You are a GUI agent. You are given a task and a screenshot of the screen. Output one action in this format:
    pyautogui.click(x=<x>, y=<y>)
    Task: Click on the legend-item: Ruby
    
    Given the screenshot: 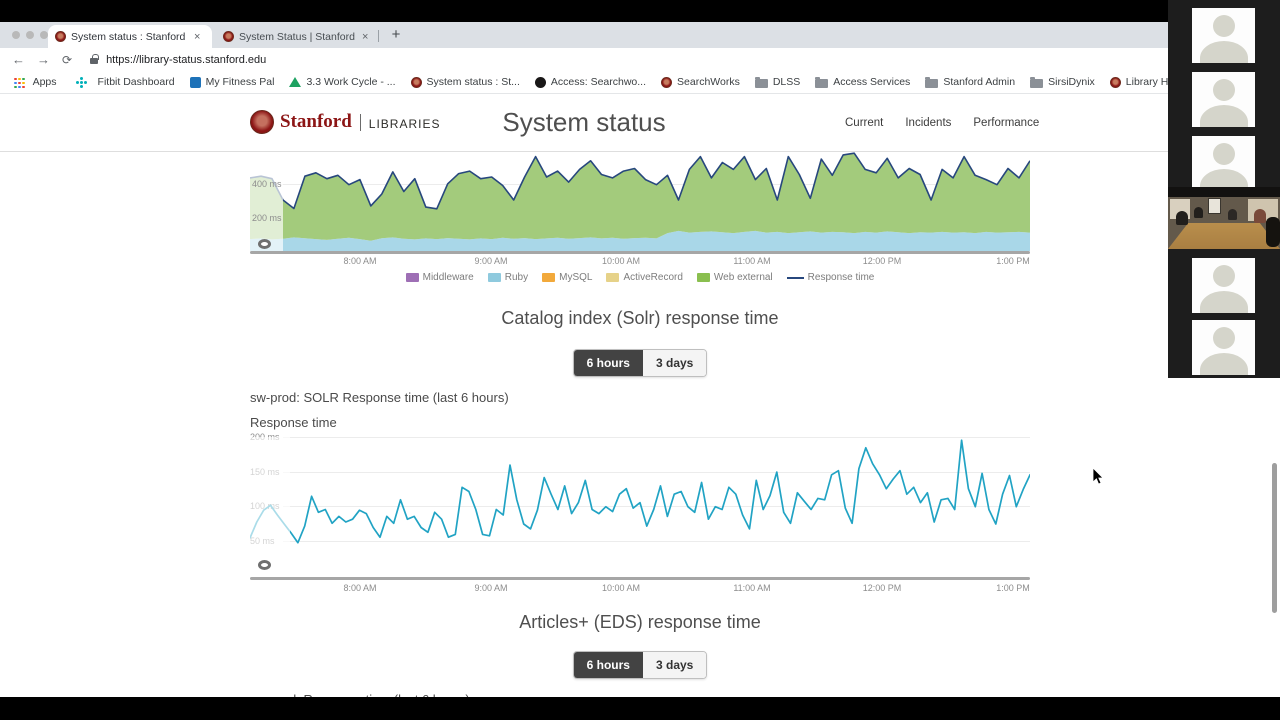 What is the action you would take?
    pyautogui.click(x=508, y=277)
    